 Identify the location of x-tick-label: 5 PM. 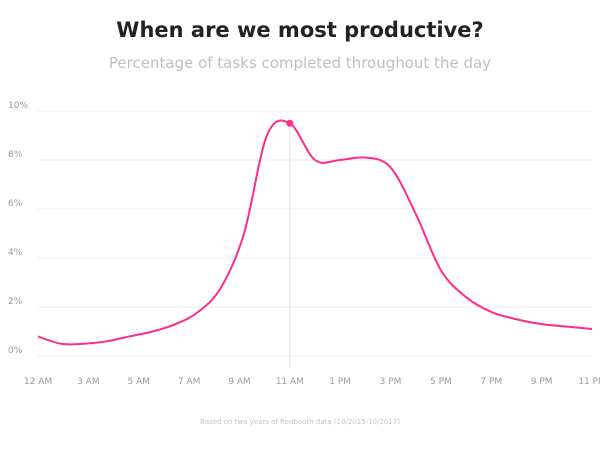
(441, 382).